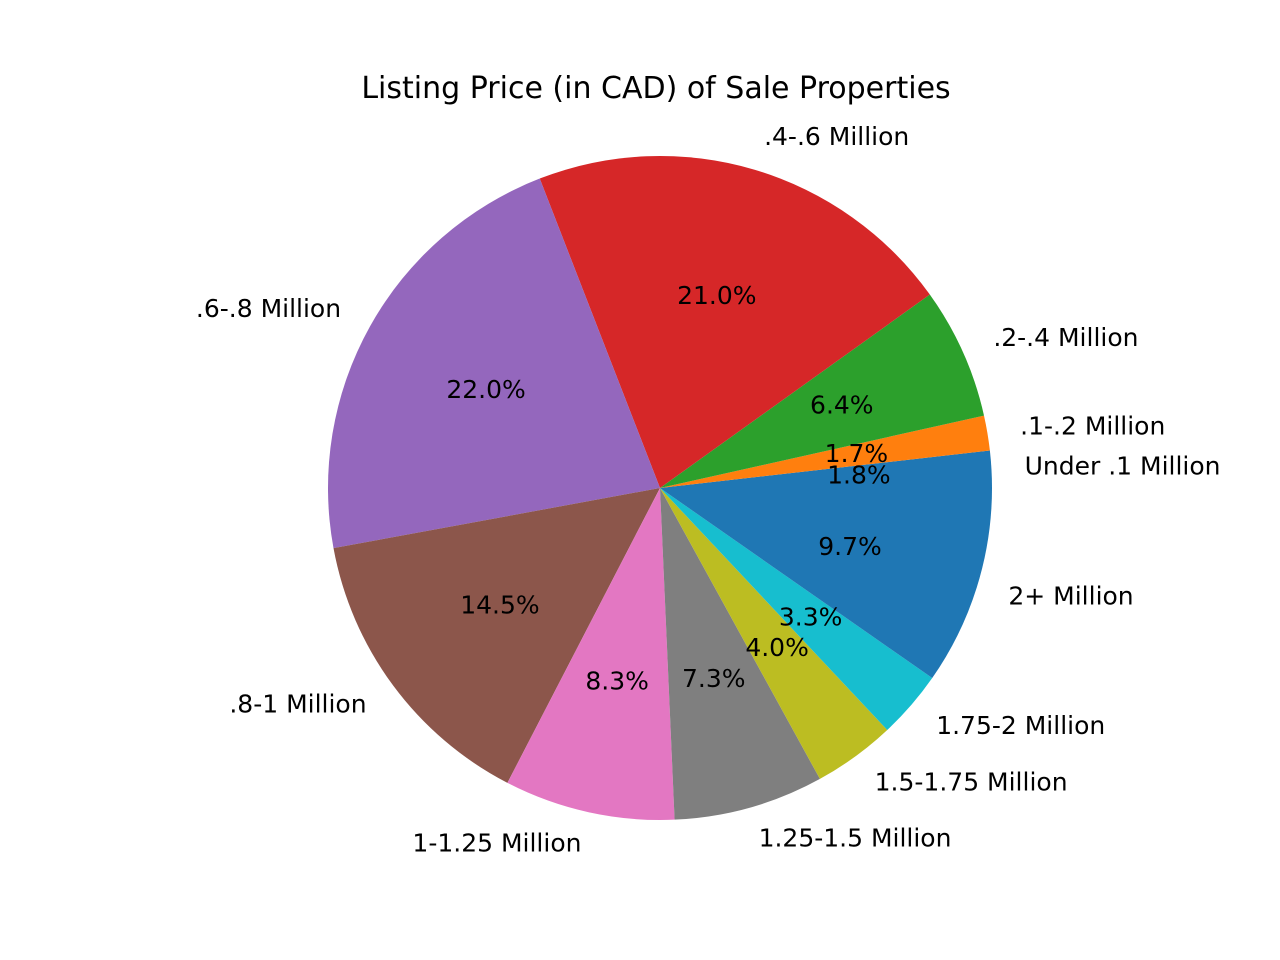 This screenshot has width=1280, height=960. What do you see at coordinates (591, 654) in the screenshot?
I see `pie-slice-1-1-25-million` at bounding box center [591, 654].